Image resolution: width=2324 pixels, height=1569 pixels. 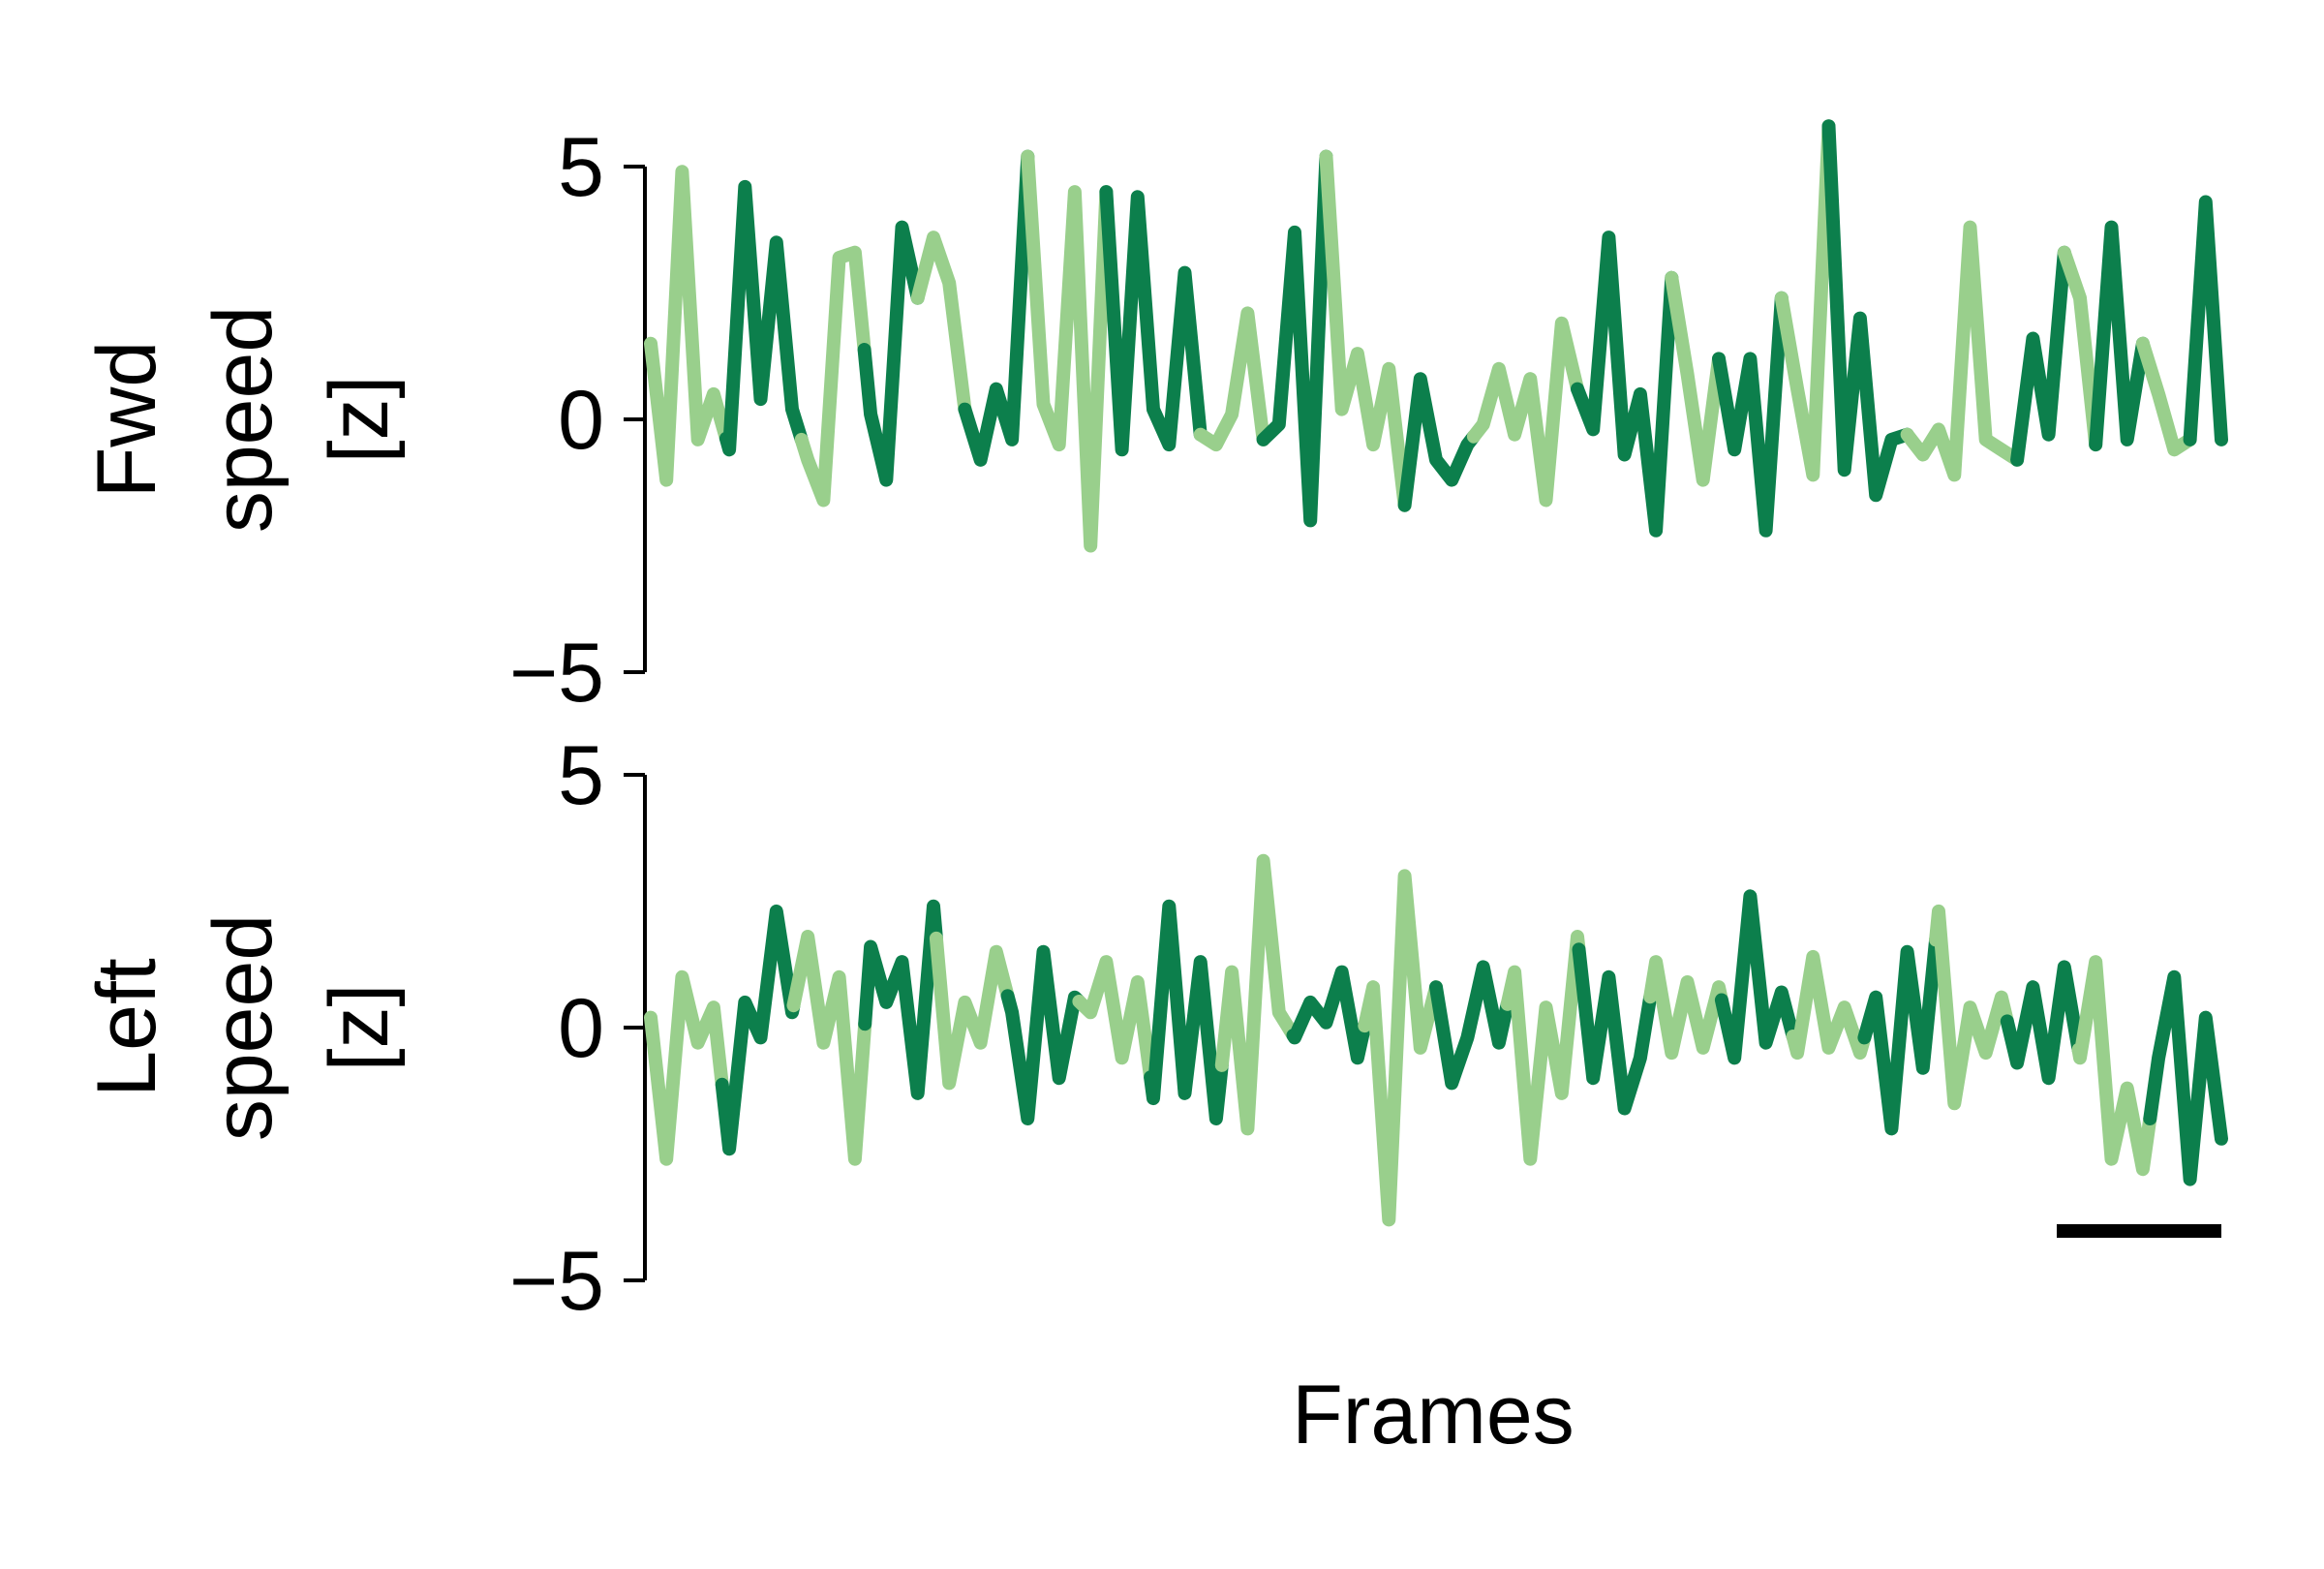 I want to click on y-axis-label-line: Left, so click(x=126, y=1027).